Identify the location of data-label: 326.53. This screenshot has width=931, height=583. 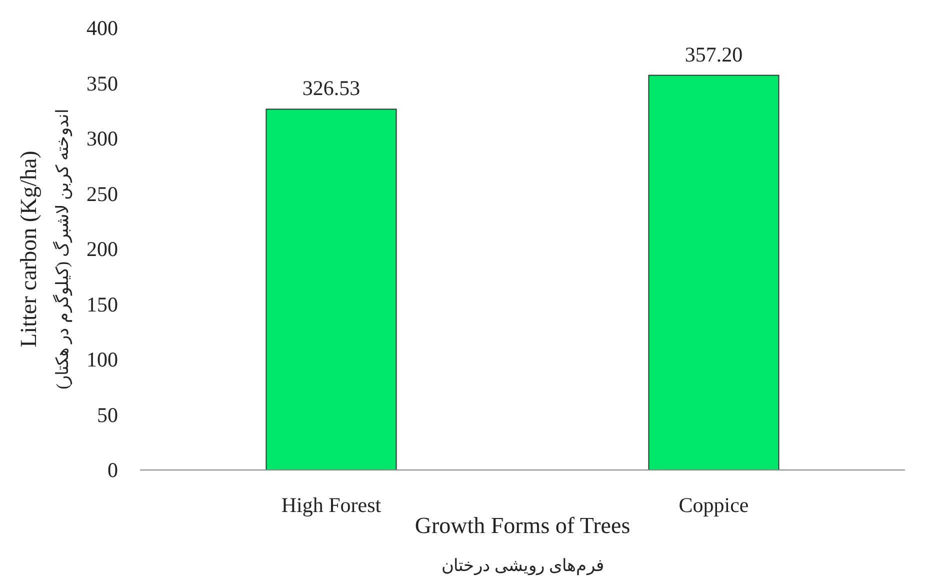
(331, 88).